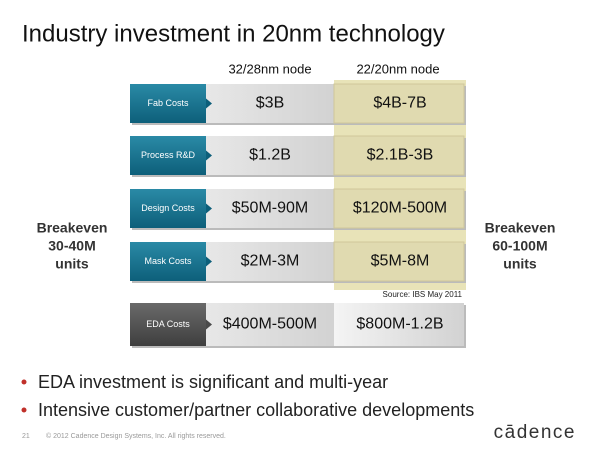 The height and width of the screenshot is (449, 600). What do you see at coordinates (270, 103) in the screenshot?
I see `row-value: $3B` at bounding box center [270, 103].